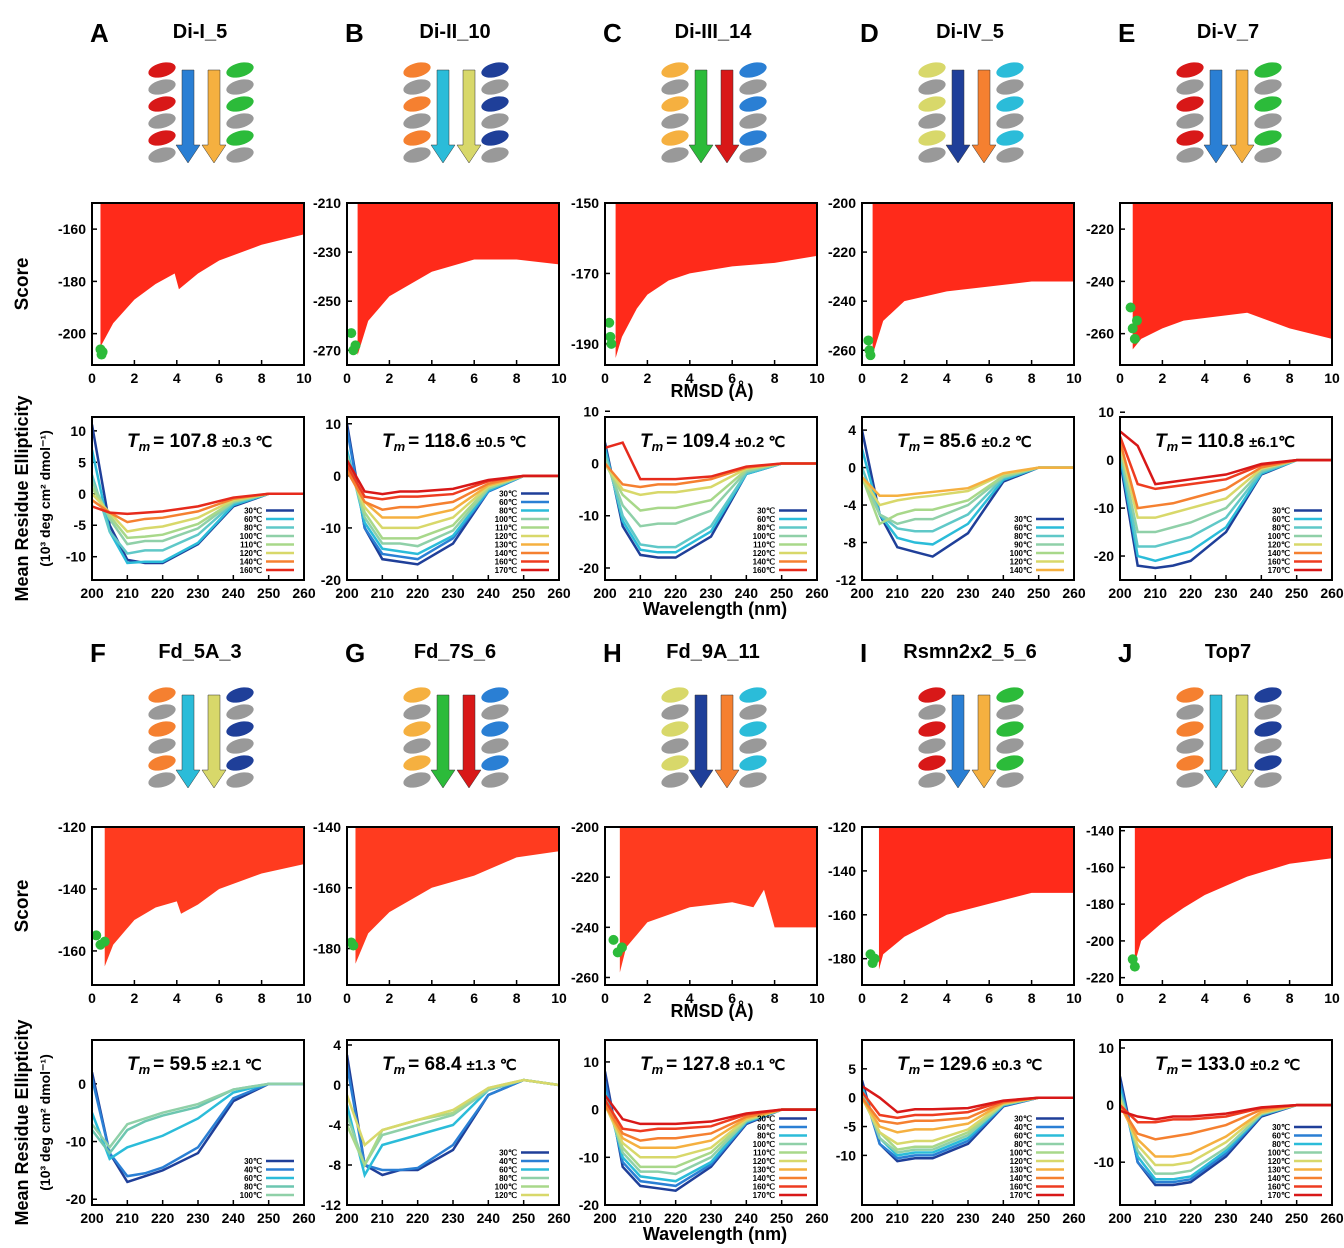 The height and width of the screenshot is (1248, 1344). I want to click on x-axis-label: Wavelength (nm), so click(715, 609).